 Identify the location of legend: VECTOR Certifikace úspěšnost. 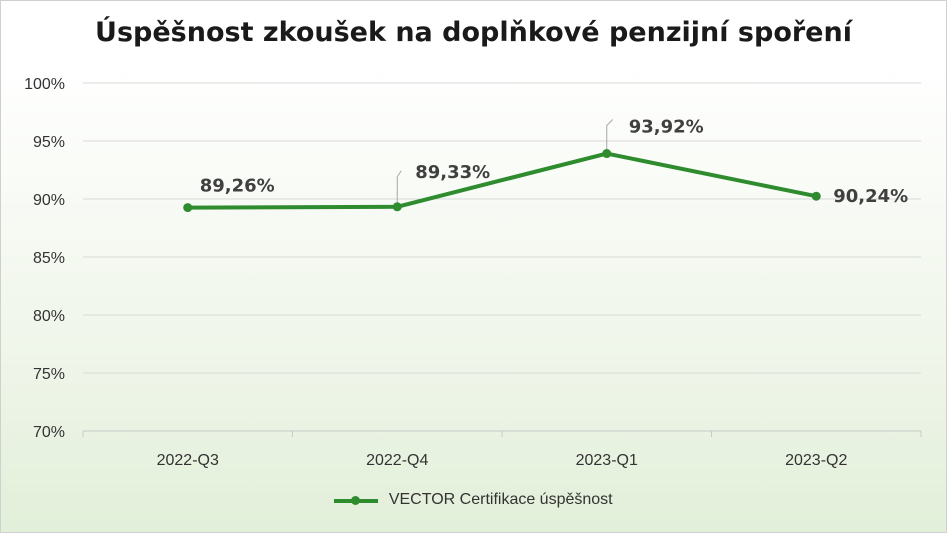
(473, 500).